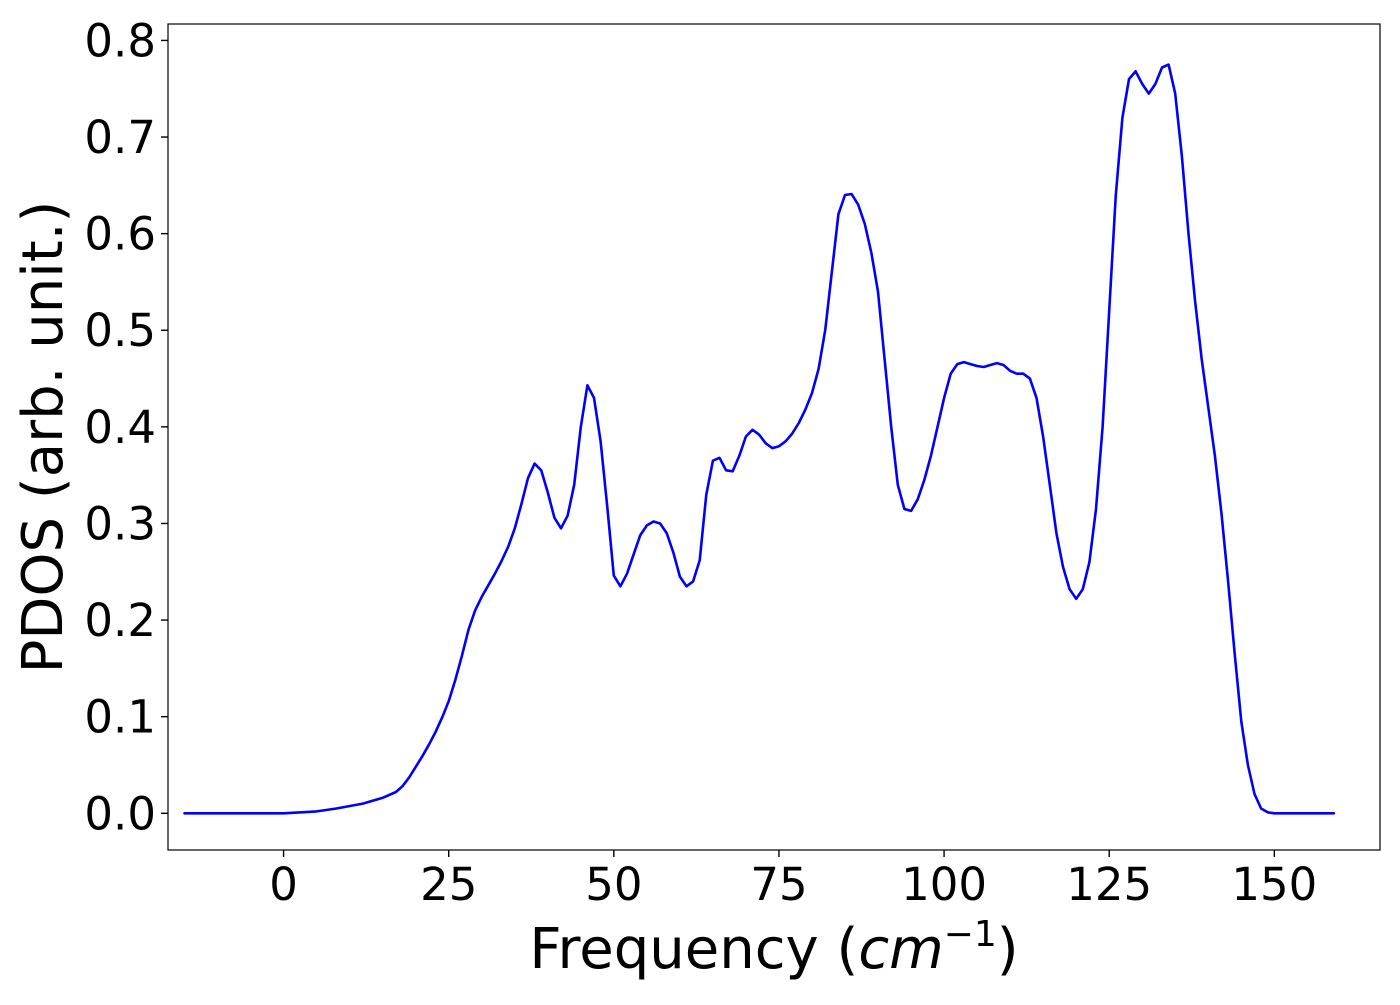  I want to click on x-tick-label: 0, so click(283, 884).